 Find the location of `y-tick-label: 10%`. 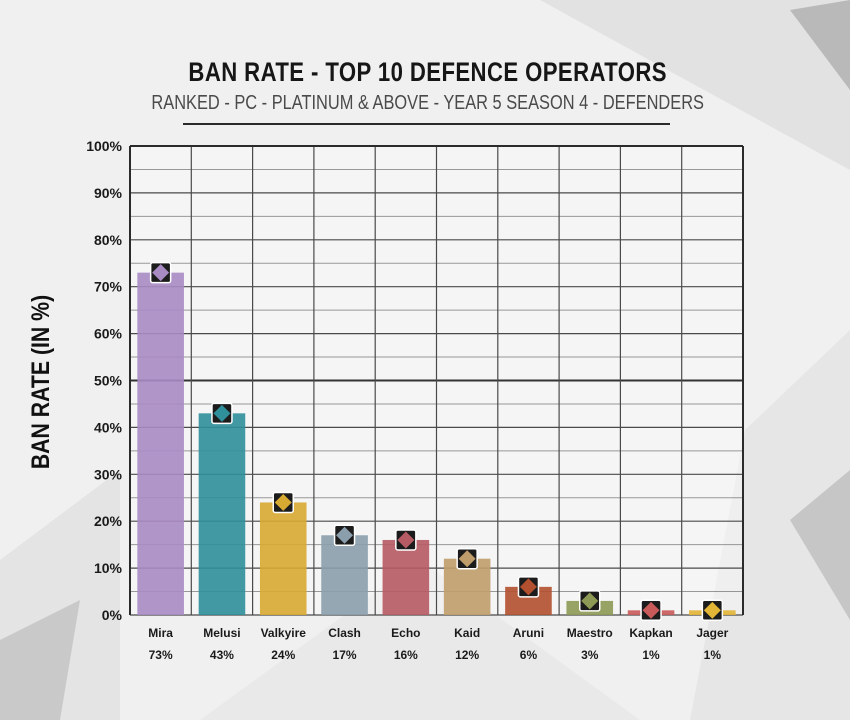

y-tick-label: 10% is located at coordinates (108, 568).